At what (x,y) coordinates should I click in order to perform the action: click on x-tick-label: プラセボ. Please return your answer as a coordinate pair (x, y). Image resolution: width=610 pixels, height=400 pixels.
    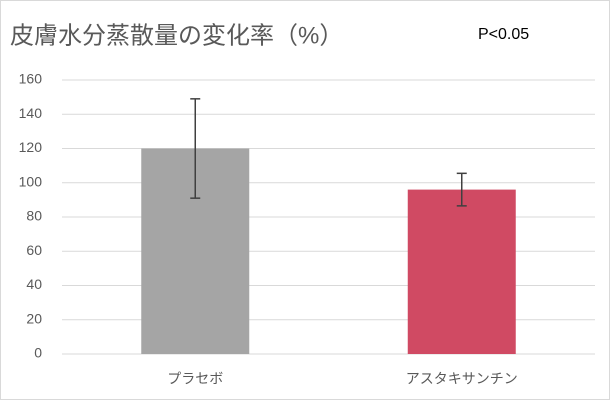
    Looking at the image, I should click on (195, 379).